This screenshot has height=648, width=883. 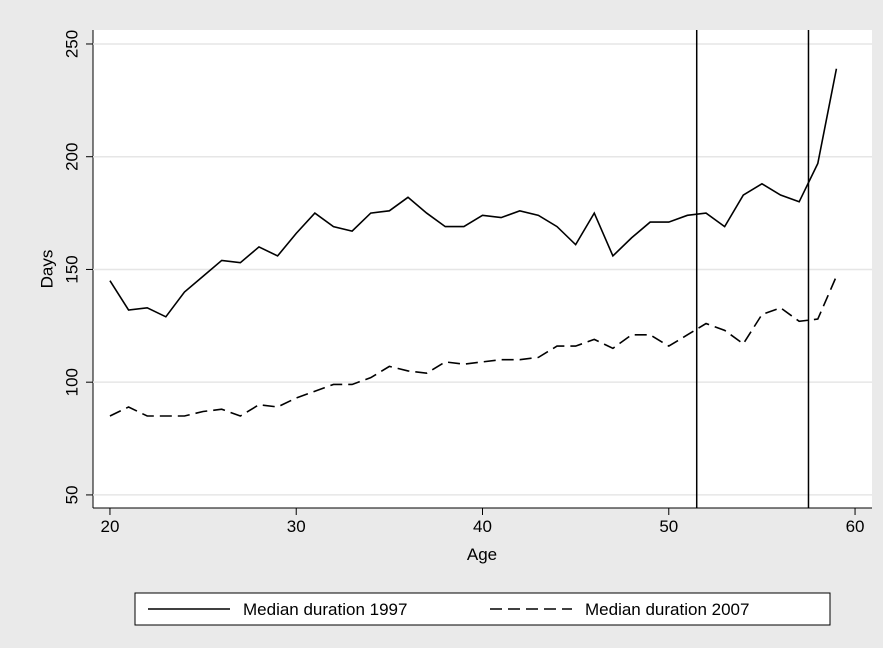 What do you see at coordinates (482, 526) in the screenshot?
I see `x-tick-label: 40` at bounding box center [482, 526].